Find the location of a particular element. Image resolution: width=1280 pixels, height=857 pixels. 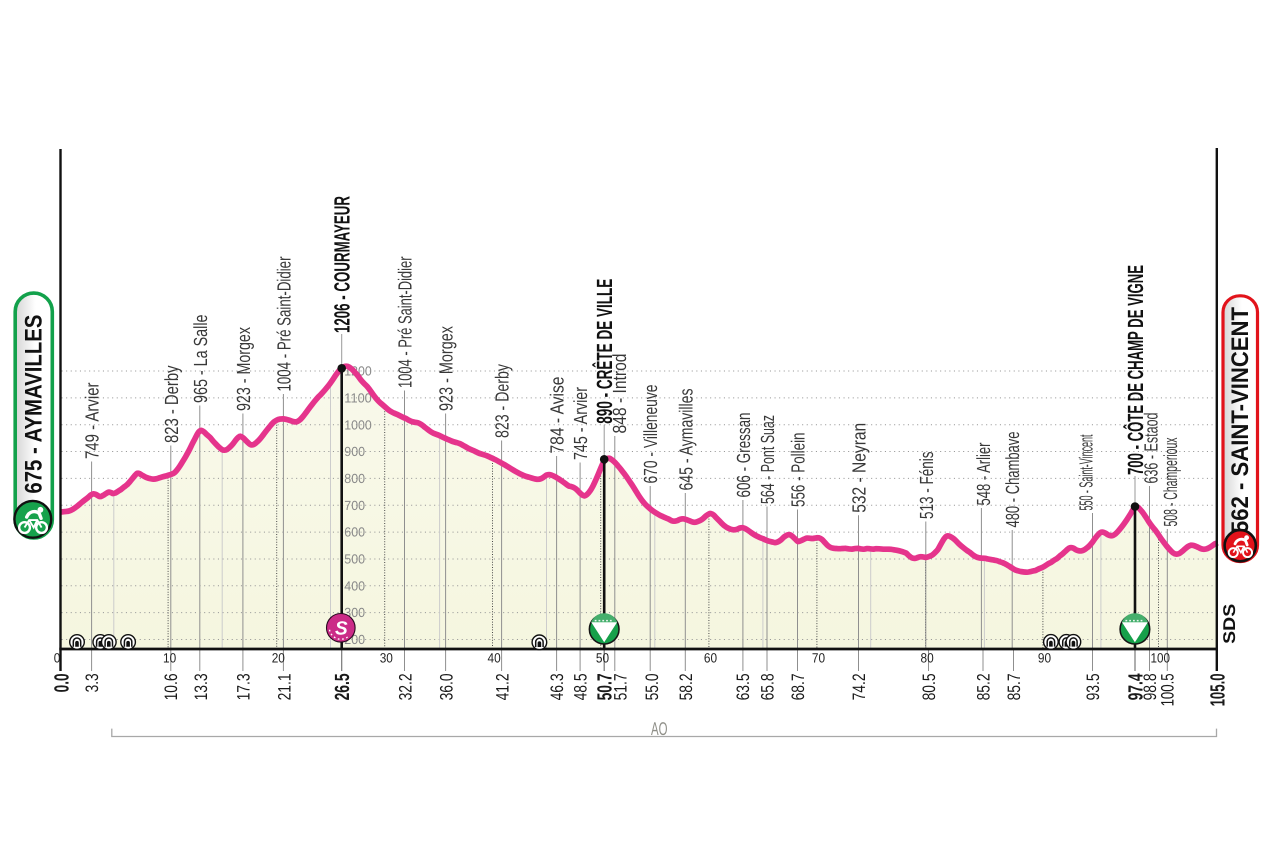

svg-text: AO is located at coordinates (659, 728).